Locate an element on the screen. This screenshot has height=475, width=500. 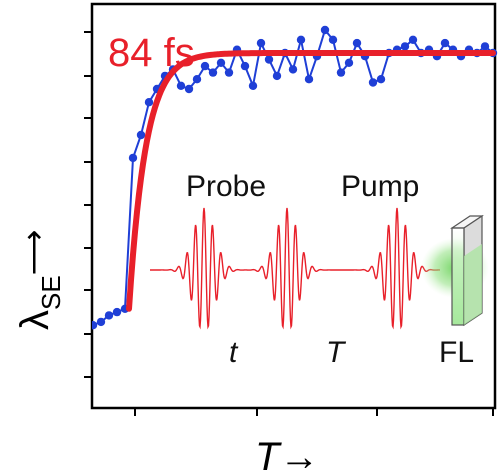
probe-label: Probe is located at coordinates (226, 186).